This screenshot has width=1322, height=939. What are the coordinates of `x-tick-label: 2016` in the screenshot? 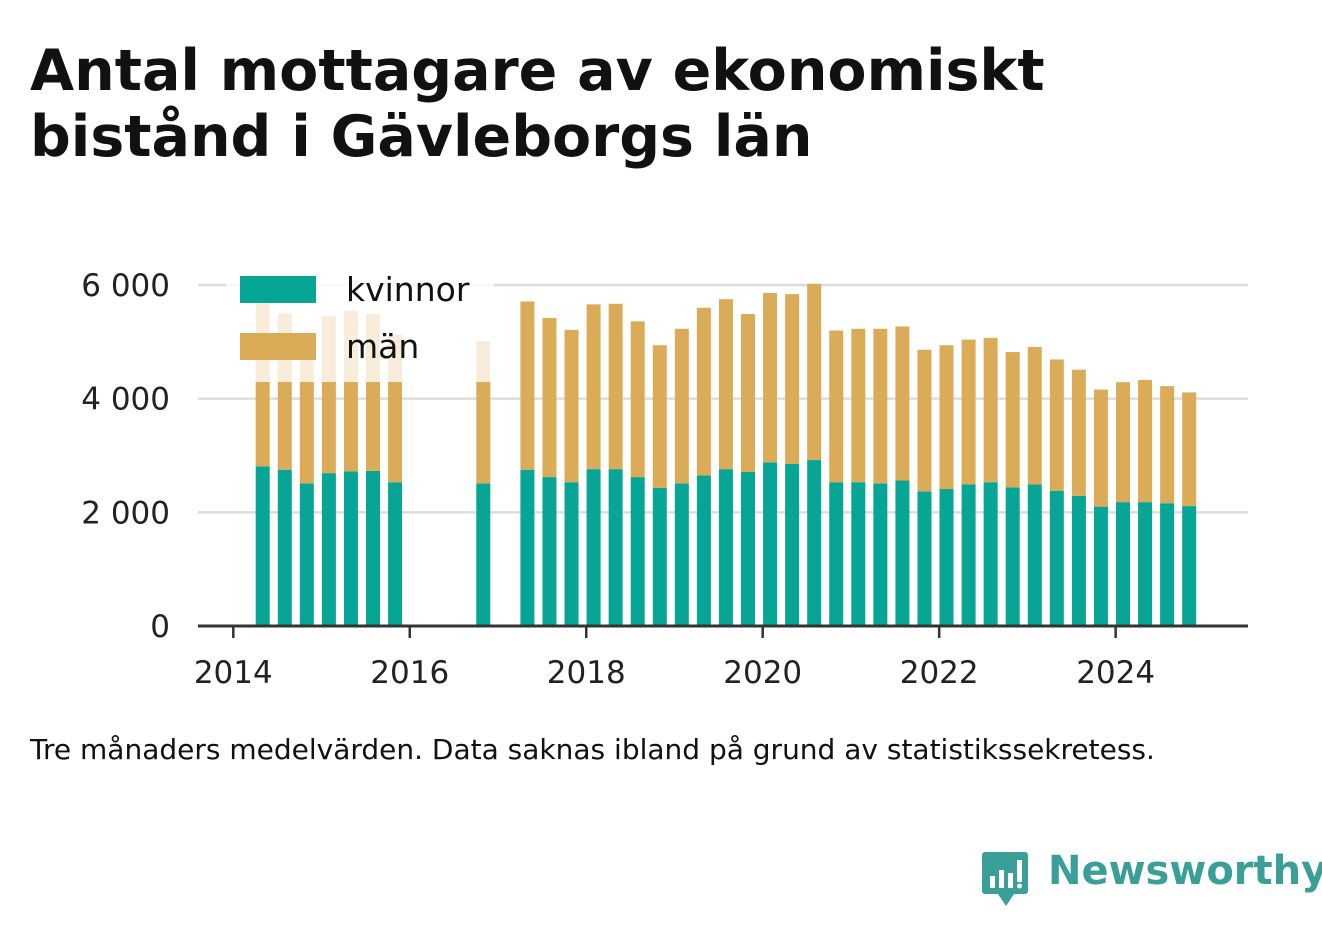 It's located at (409, 673).